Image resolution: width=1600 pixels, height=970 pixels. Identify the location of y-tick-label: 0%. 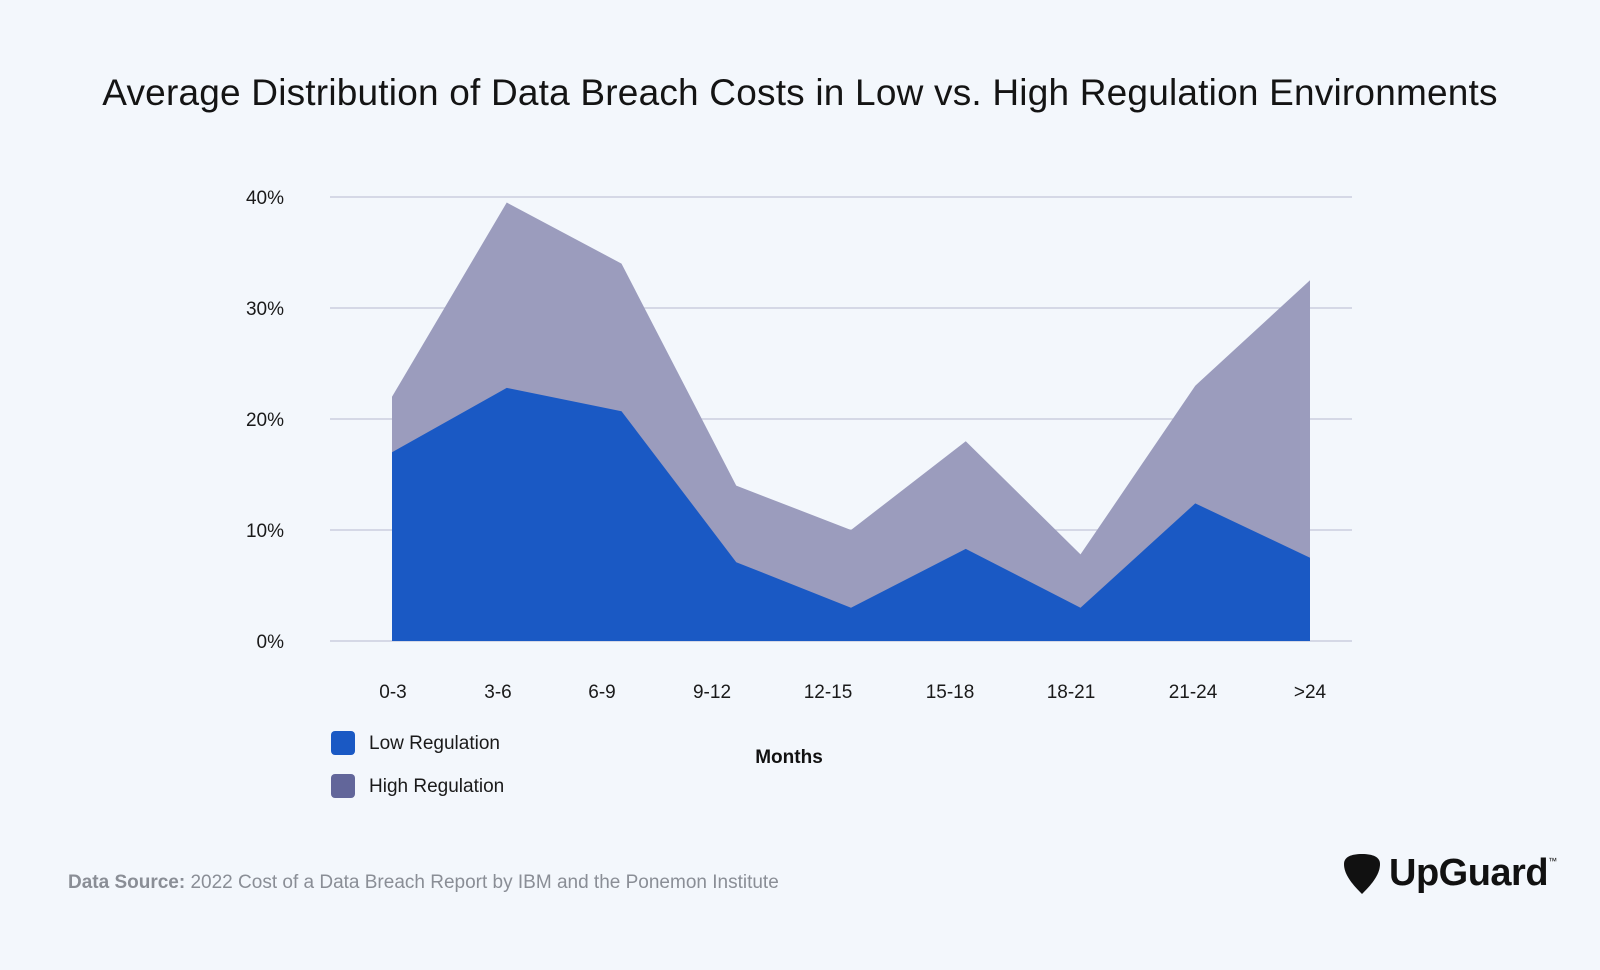
(271, 642).